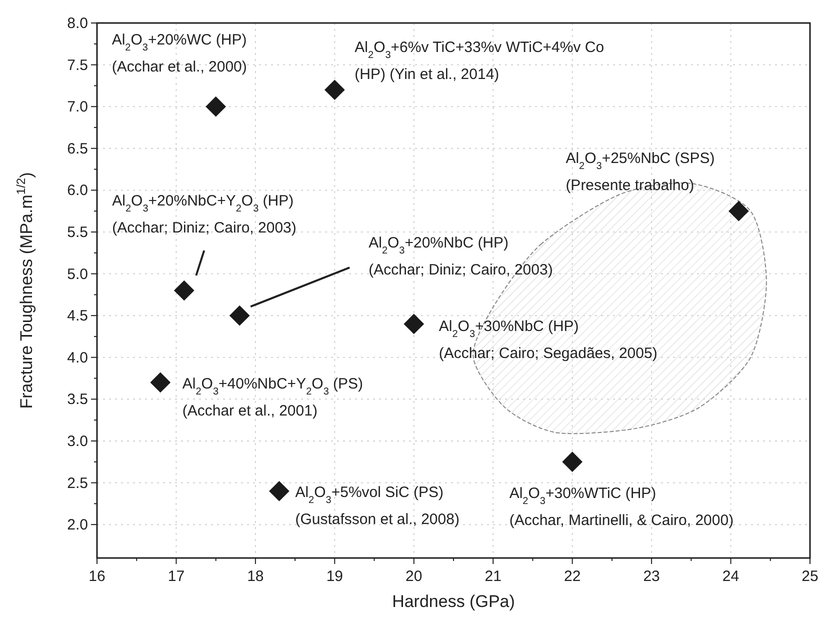 The width and height of the screenshot is (824, 621). I want to click on text: Al$_{2}$O$_{3}$+20%NbC+Y$_{2}$O$_{3}$ (HP) (Acchar; Diniz; Cairo, 2003), so click(204, 214).